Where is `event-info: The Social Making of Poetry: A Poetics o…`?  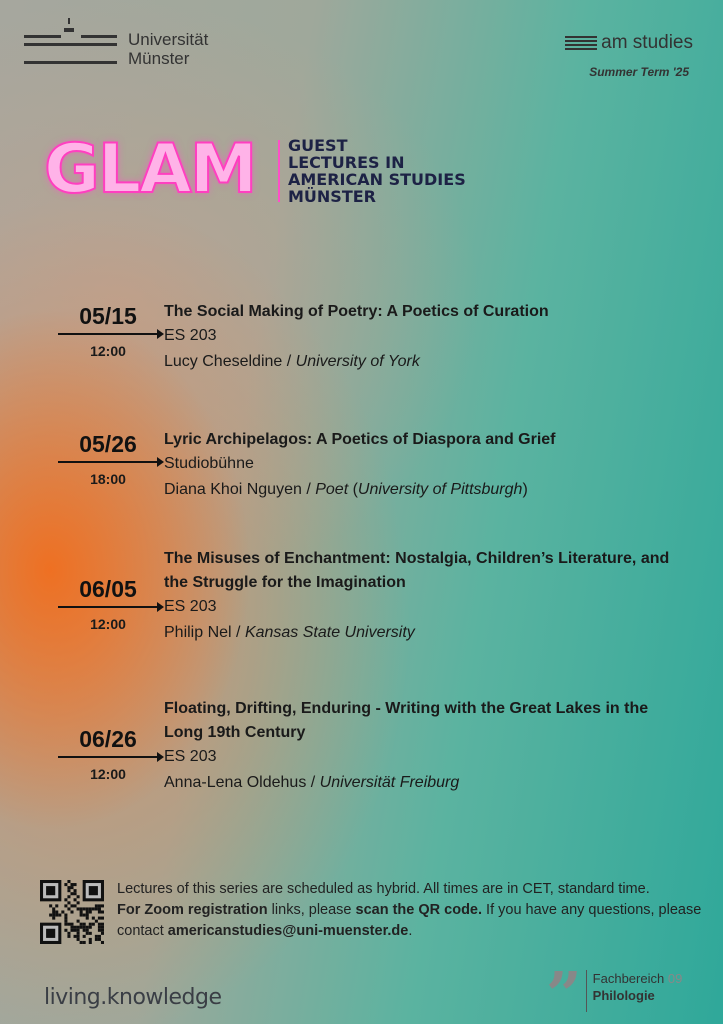
event-info: The Social Making of Poetry: A Poetics o… is located at coordinates (424, 337).